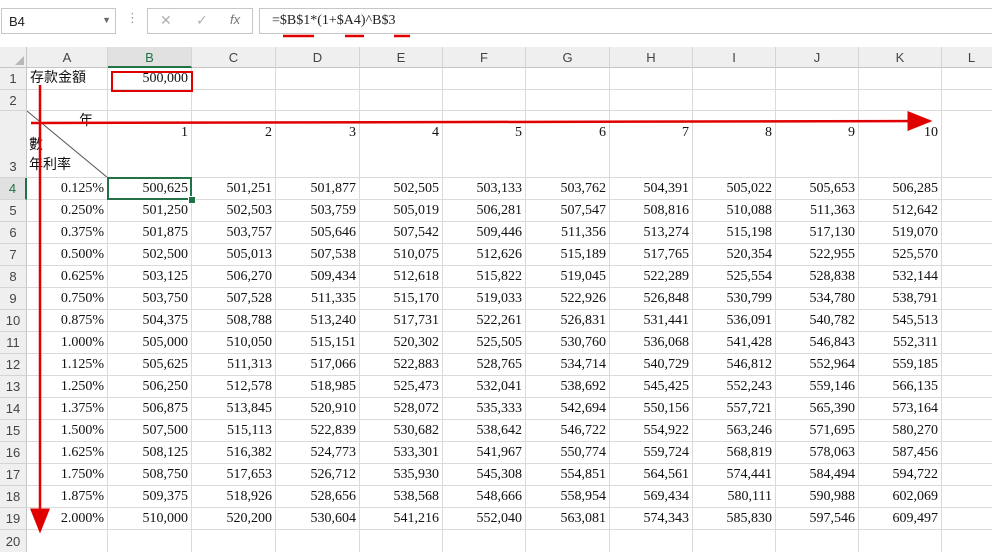 The image size is (992, 552). What do you see at coordinates (67, 255) in the screenshot?
I see `rate-cell: 0.500%` at bounding box center [67, 255].